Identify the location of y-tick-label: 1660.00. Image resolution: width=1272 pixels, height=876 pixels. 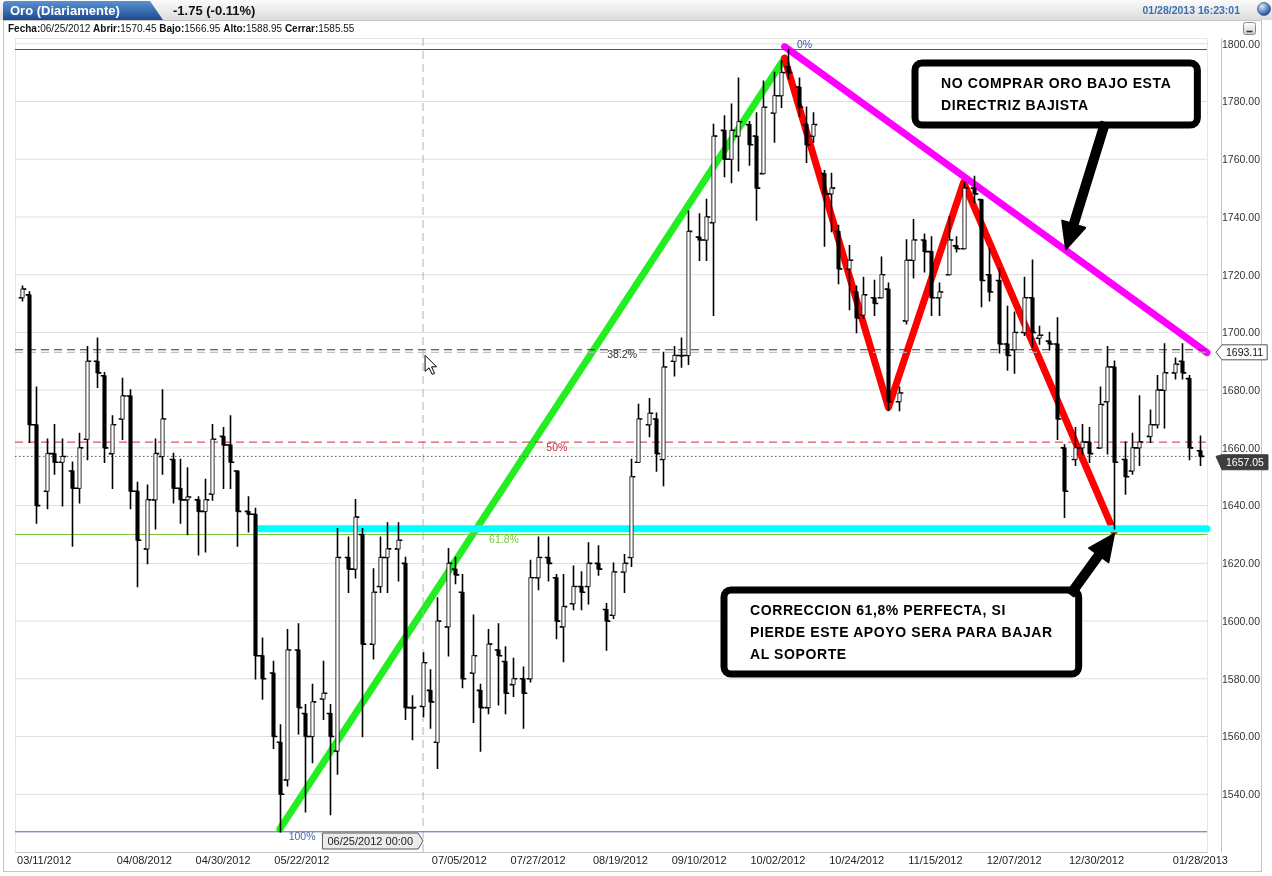
(1241, 447).